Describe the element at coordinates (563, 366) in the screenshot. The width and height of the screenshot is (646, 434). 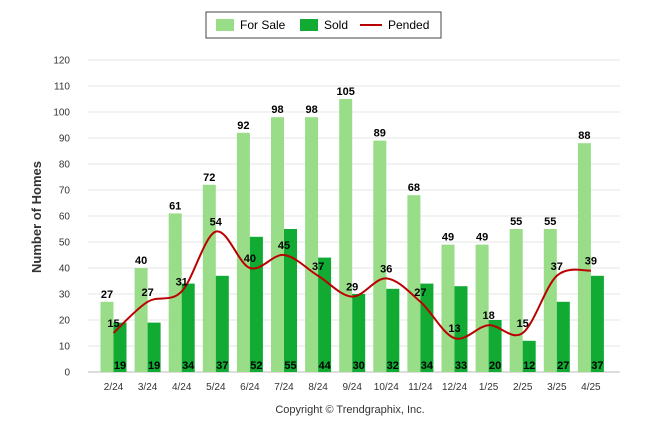
I see `data-label-sold: 27` at that location.